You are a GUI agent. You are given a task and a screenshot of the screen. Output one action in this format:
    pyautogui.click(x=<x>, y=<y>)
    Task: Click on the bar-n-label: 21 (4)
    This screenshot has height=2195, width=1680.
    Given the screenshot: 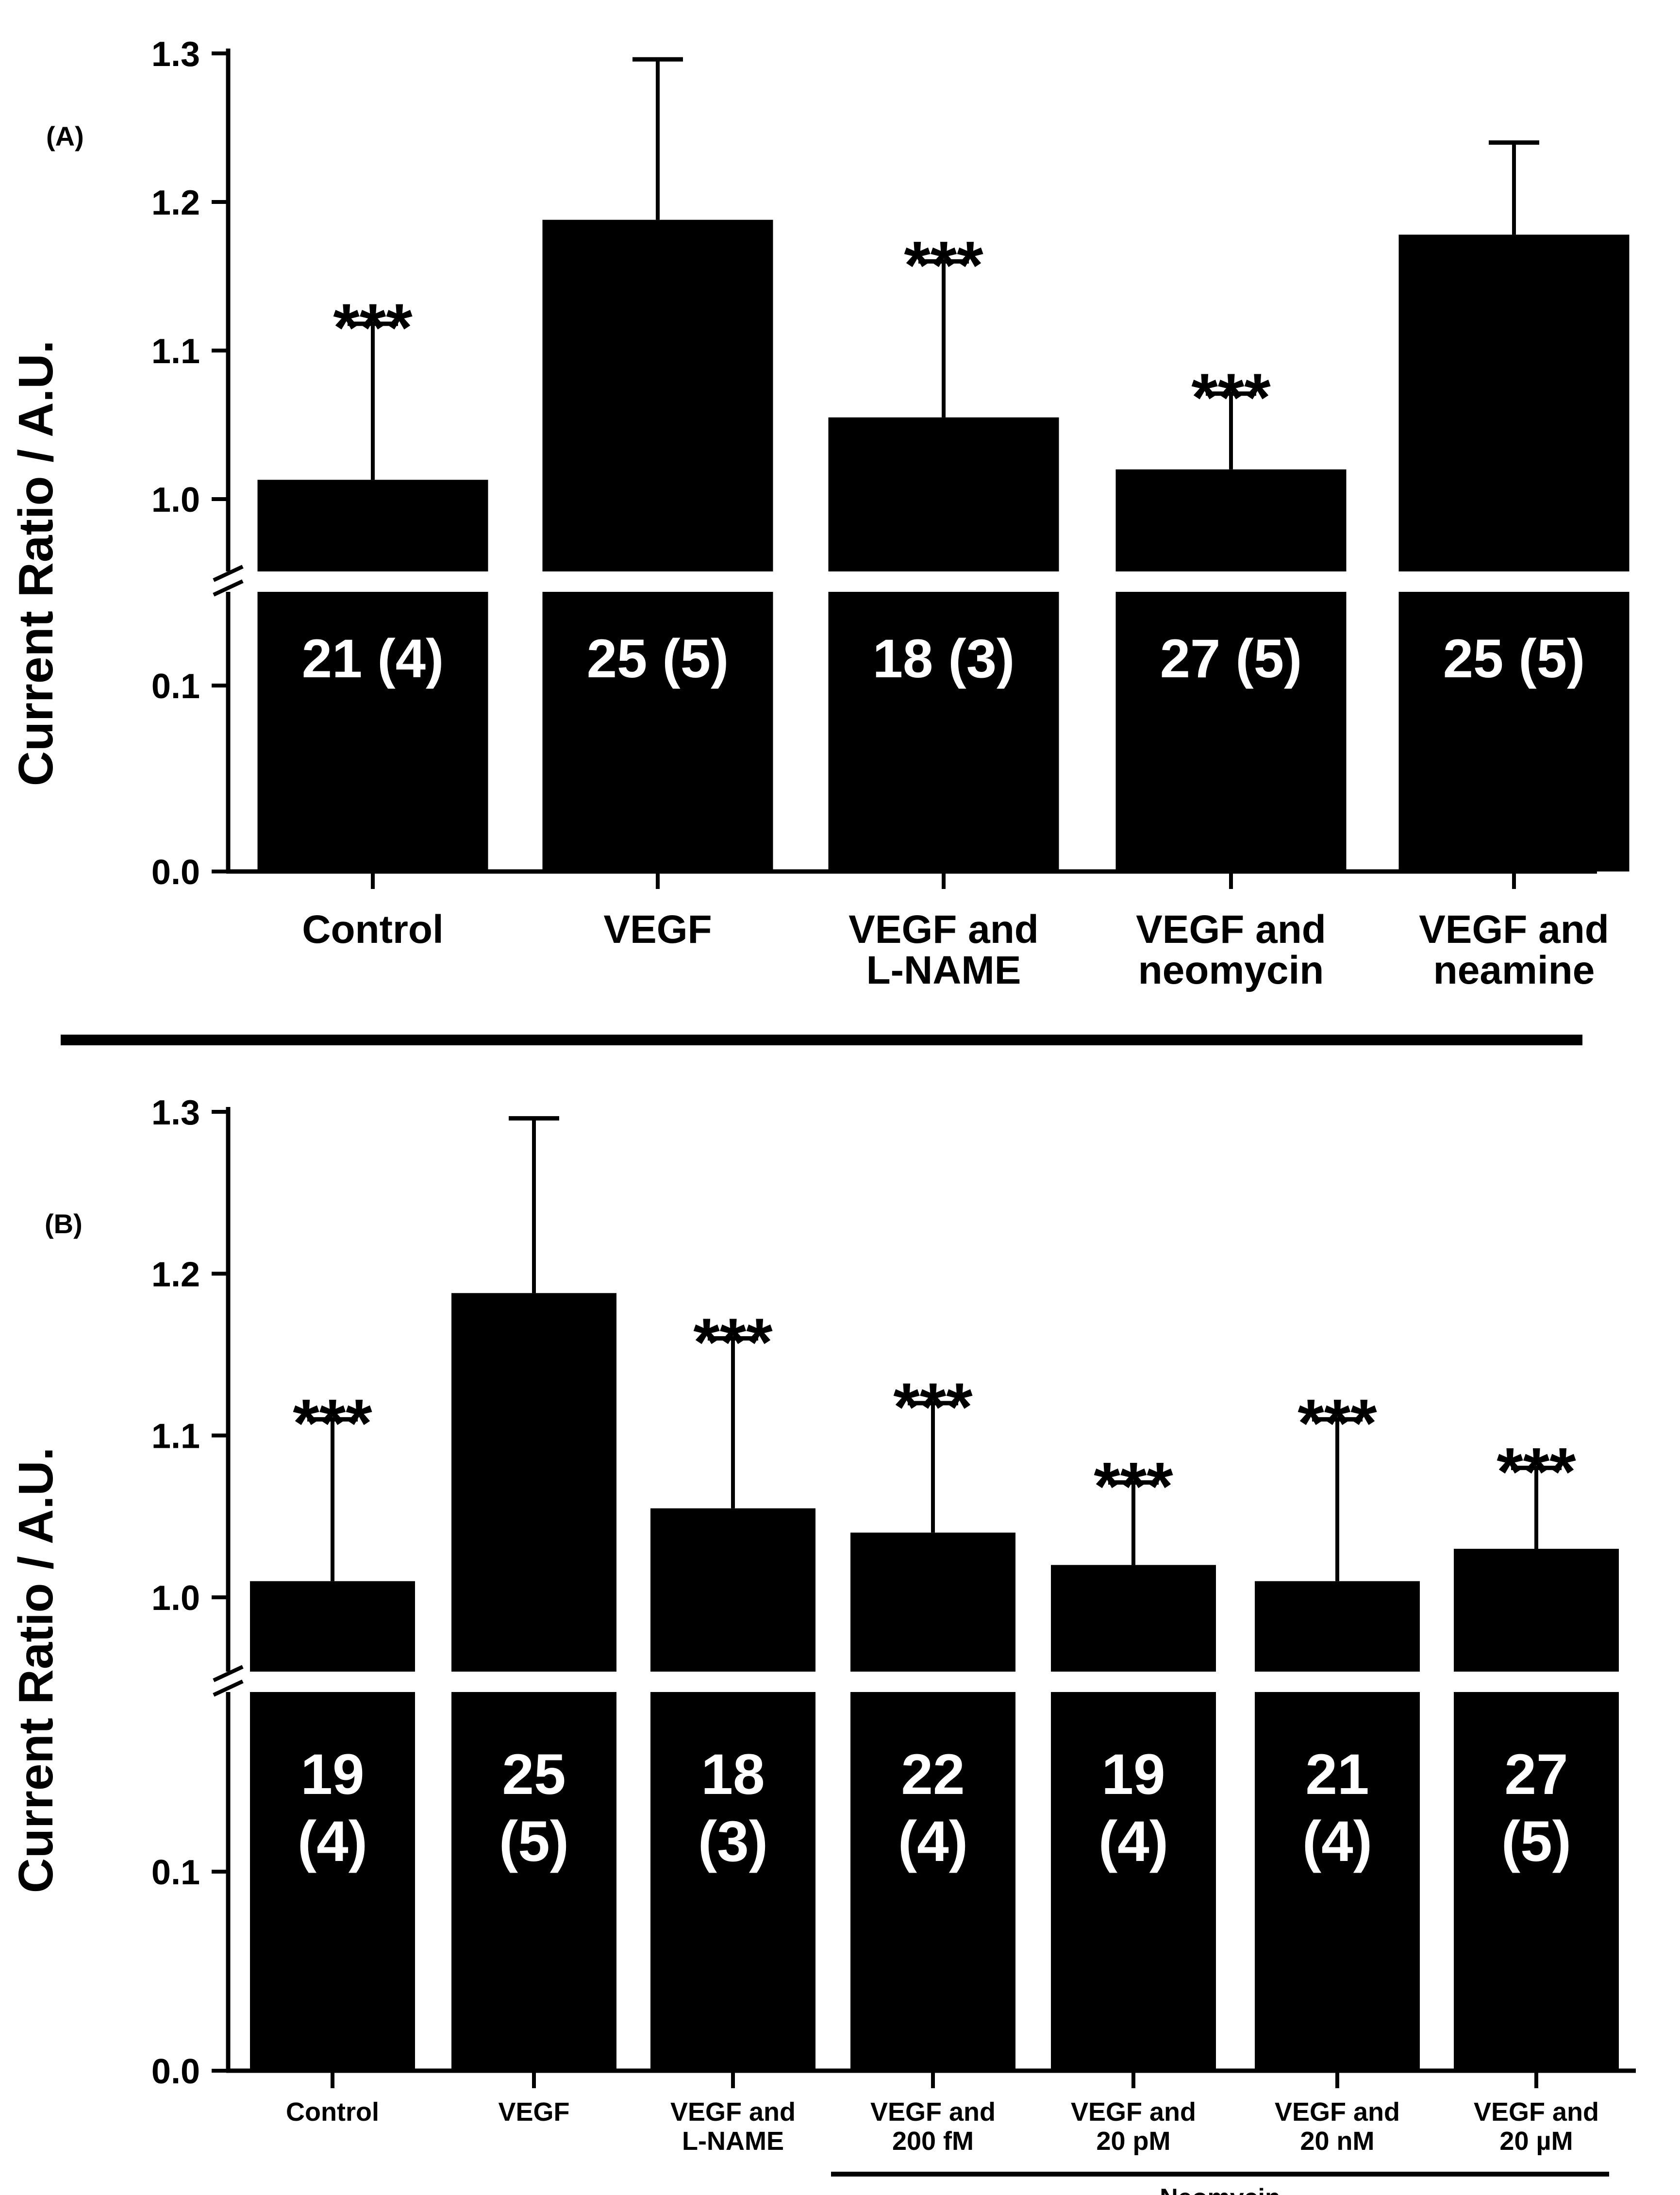 What is the action you would take?
    pyautogui.click(x=373, y=658)
    